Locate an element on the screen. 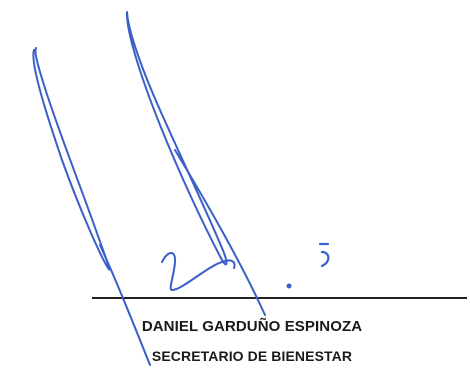 This screenshot has height=370, width=470. signature-mark-lower is located at coordinates (325, 259).